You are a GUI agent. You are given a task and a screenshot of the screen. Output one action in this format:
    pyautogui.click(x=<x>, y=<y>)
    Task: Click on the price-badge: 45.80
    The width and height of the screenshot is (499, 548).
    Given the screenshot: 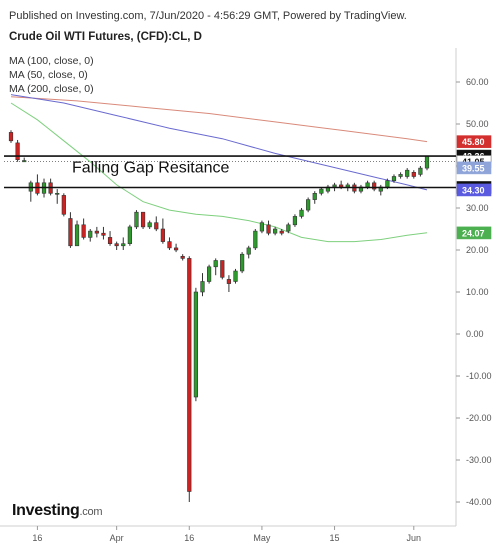 What is the action you would take?
    pyautogui.click(x=474, y=141)
    